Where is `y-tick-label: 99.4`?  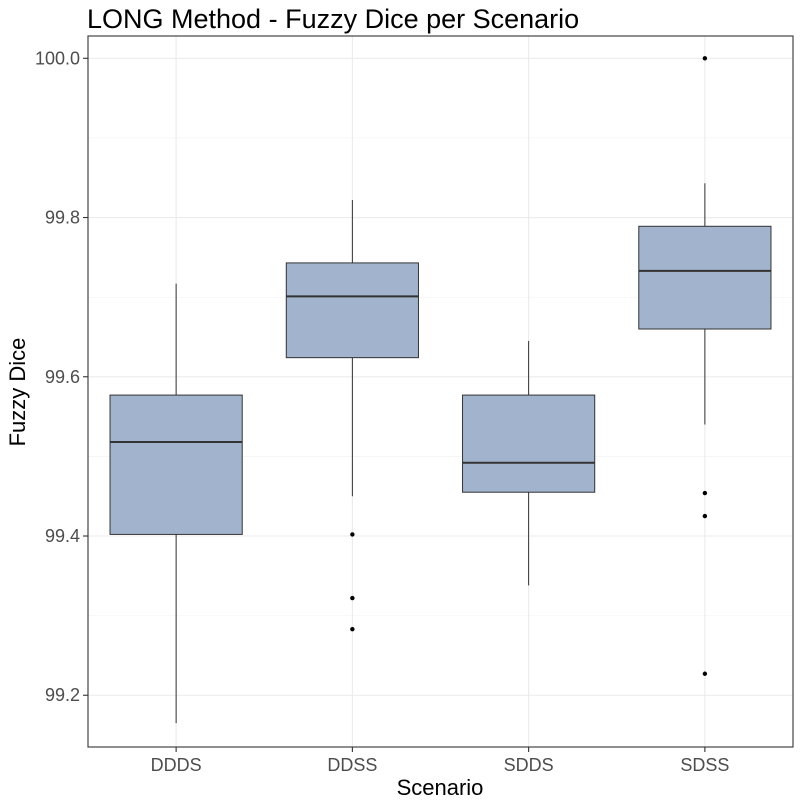
y-tick-label: 99.4 is located at coordinates (62, 536).